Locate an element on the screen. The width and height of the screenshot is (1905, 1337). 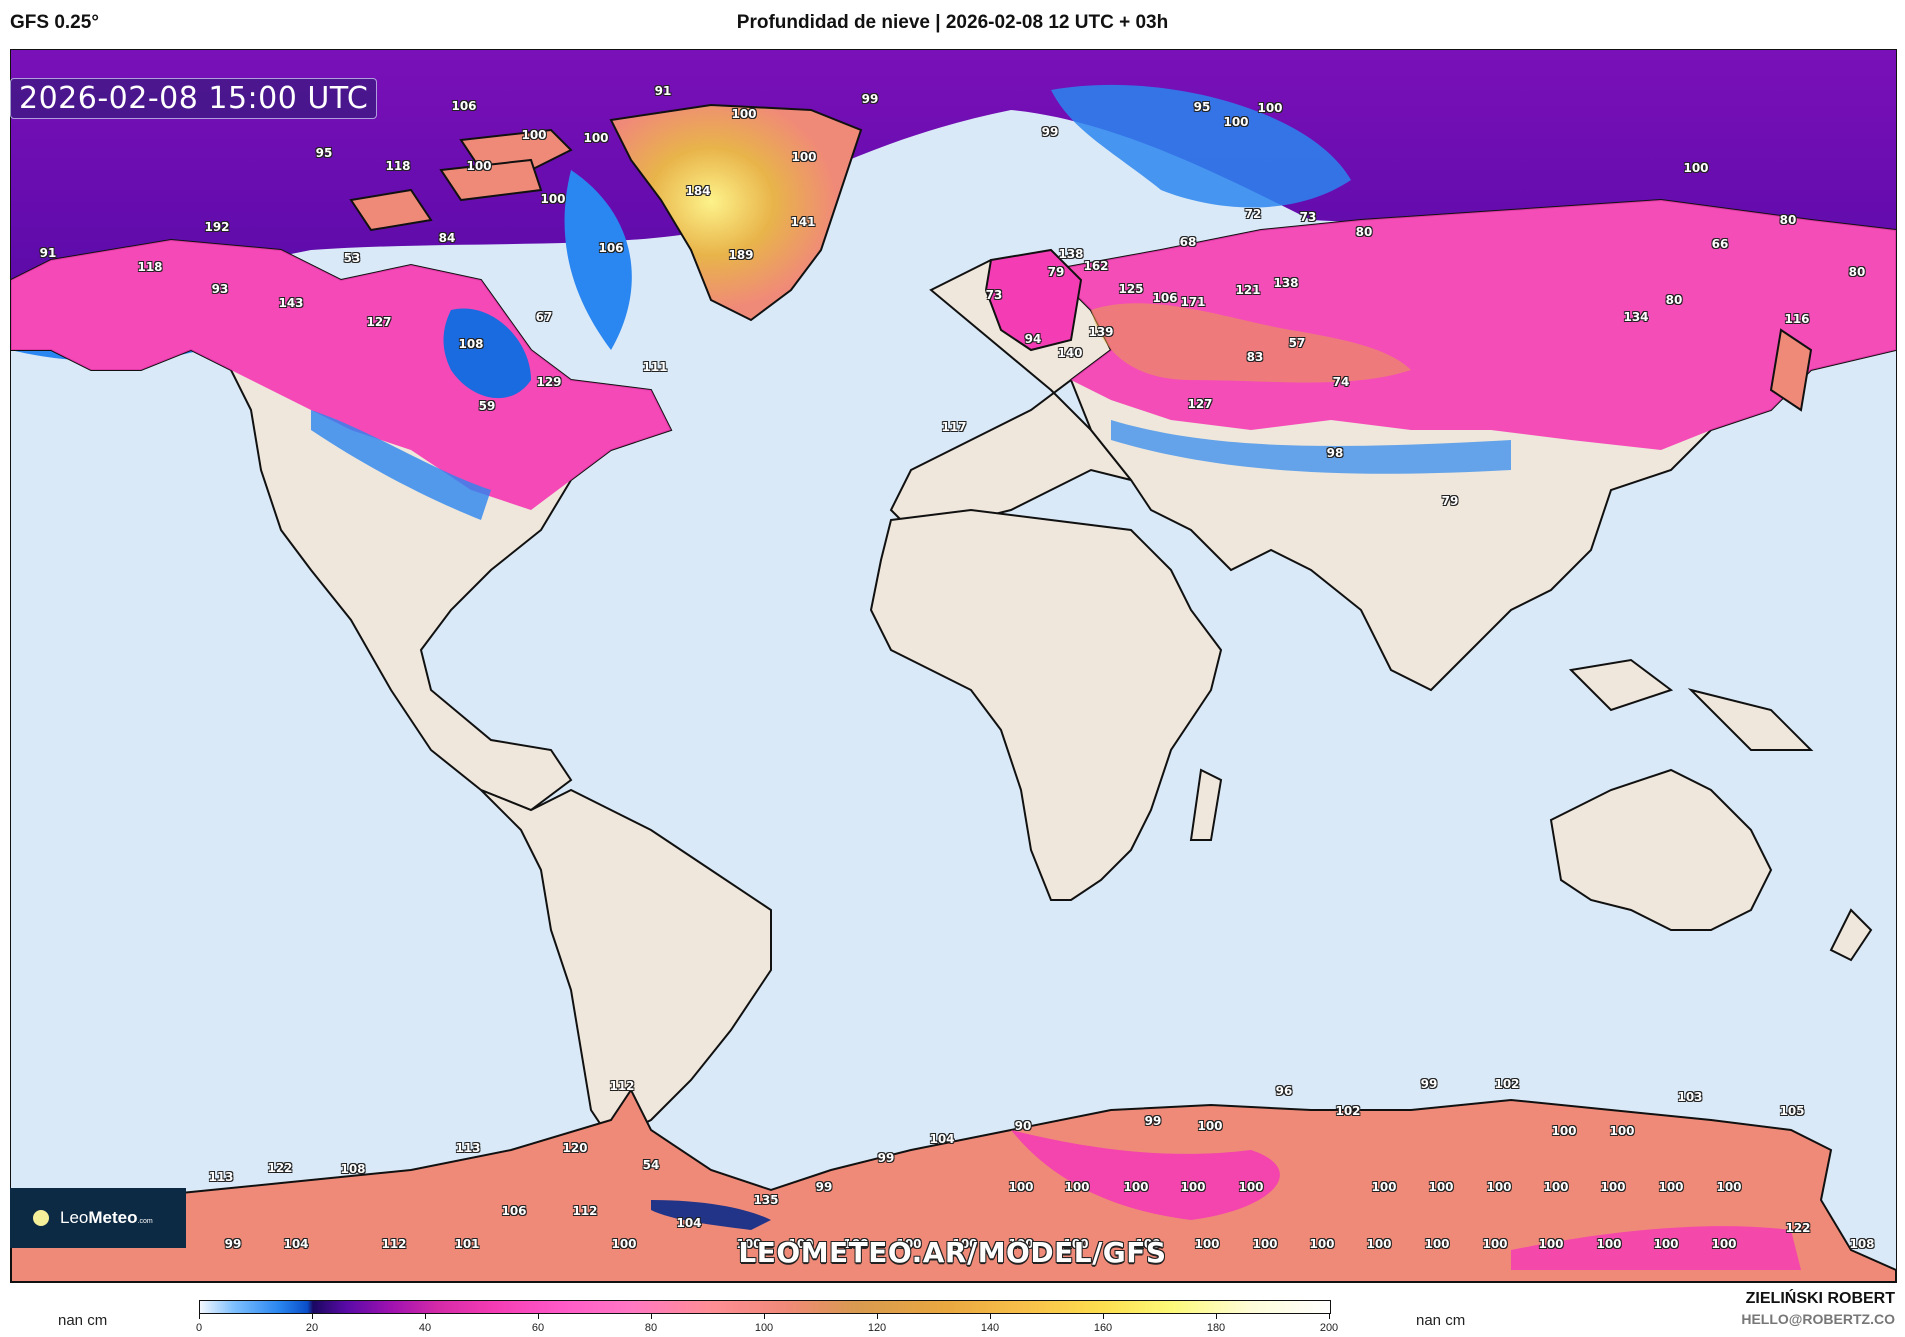
snow-depth-label: 108 is located at coordinates (353, 1169).